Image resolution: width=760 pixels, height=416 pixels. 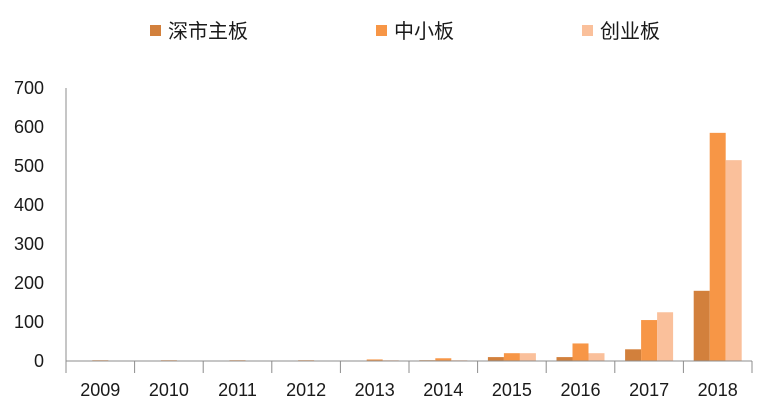 What do you see at coordinates (443, 390) in the screenshot?
I see `x-tick-label: 2014` at bounding box center [443, 390].